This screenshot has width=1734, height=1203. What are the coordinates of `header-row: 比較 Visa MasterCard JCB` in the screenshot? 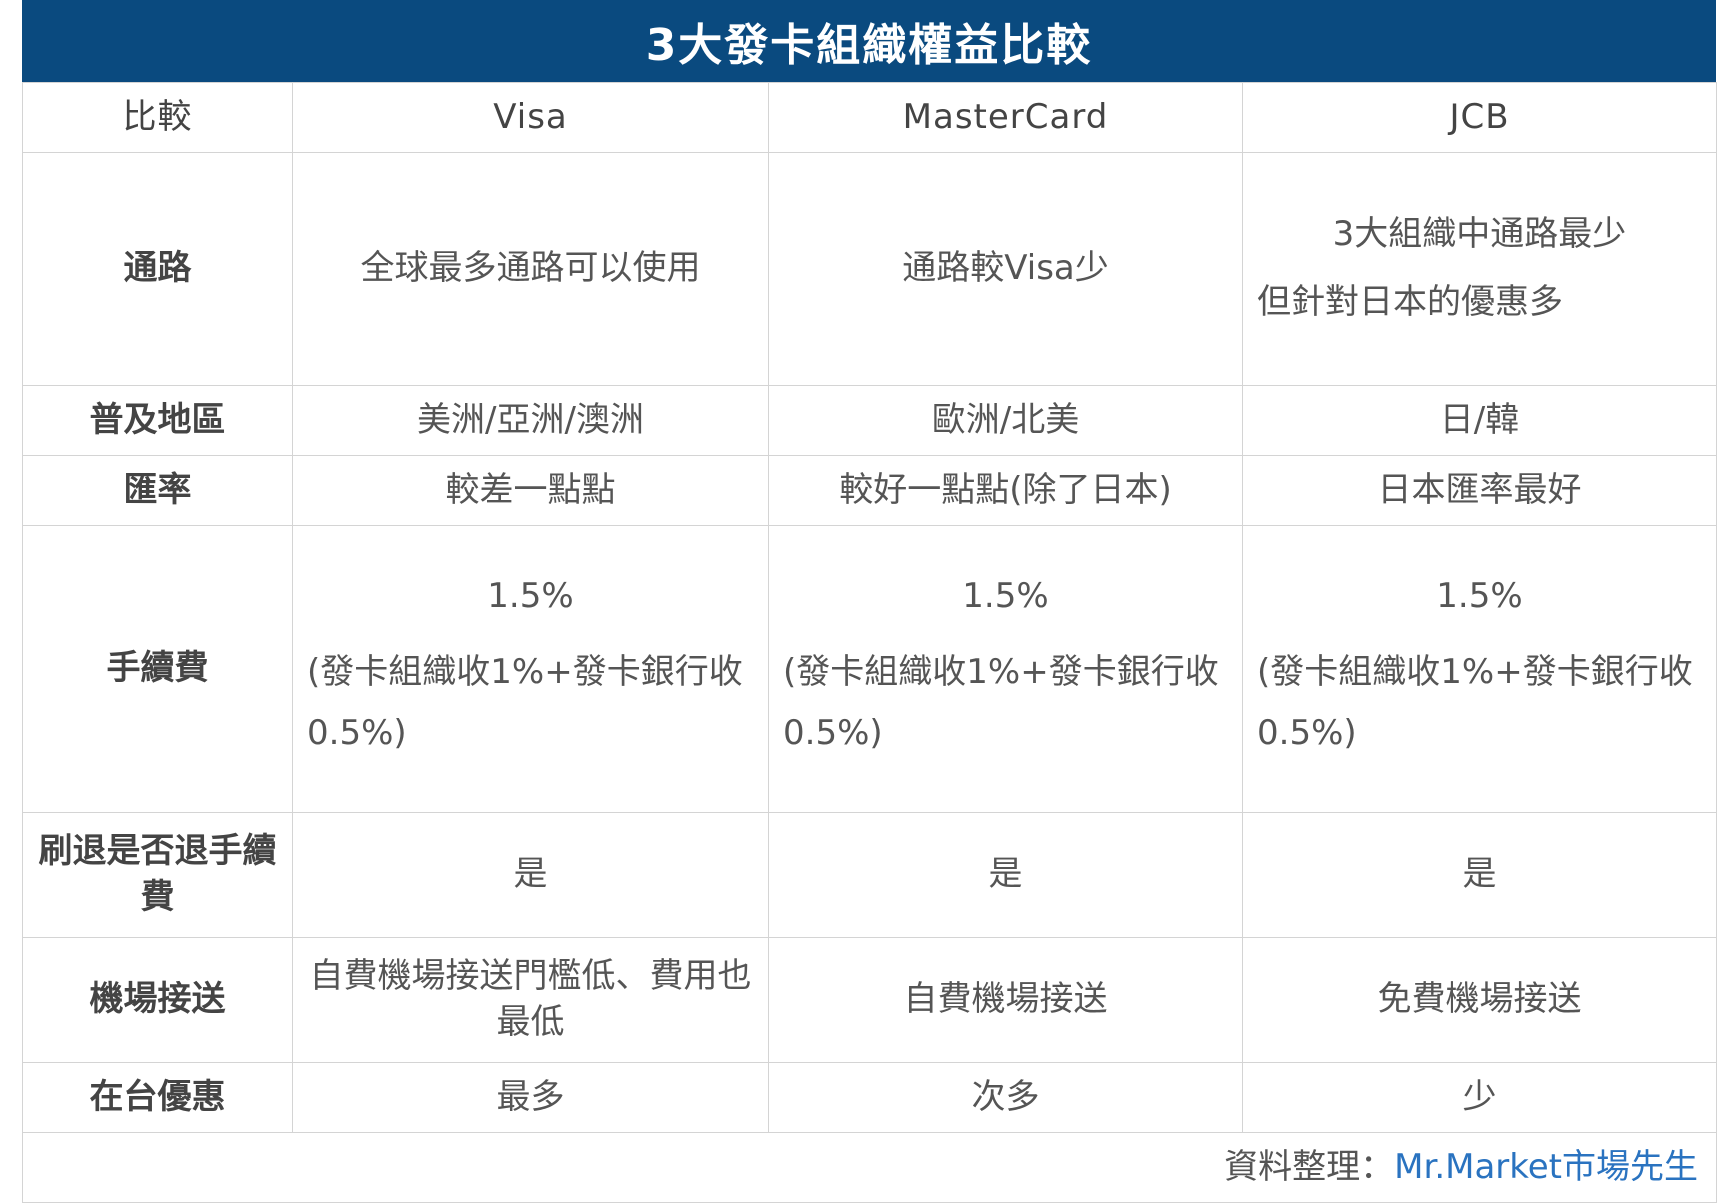 It's located at (869, 117).